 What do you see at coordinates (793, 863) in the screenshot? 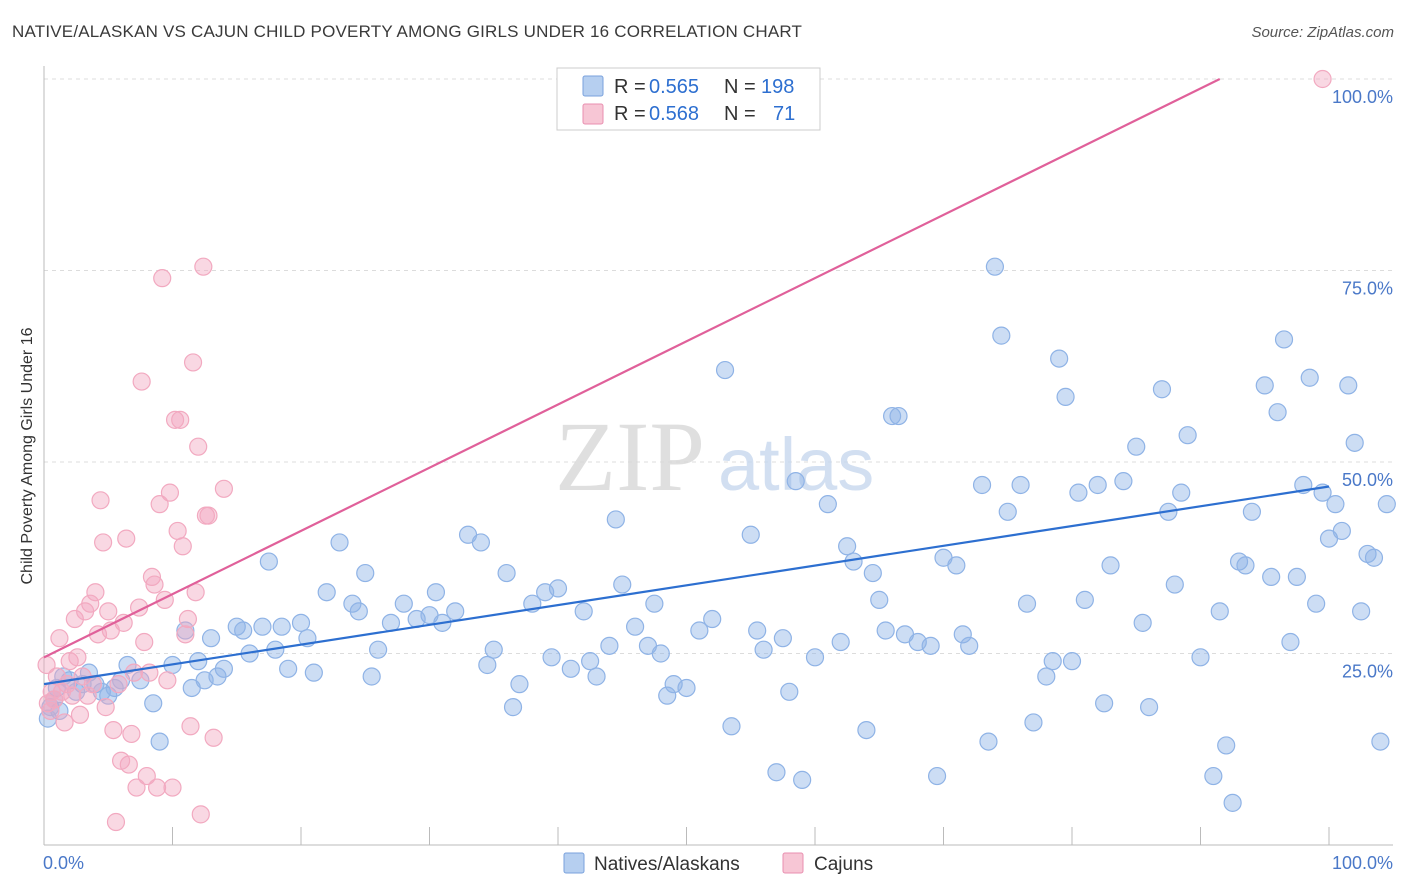
I see `bottom-legend-swatch-cajuns` at bounding box center [793, 863].